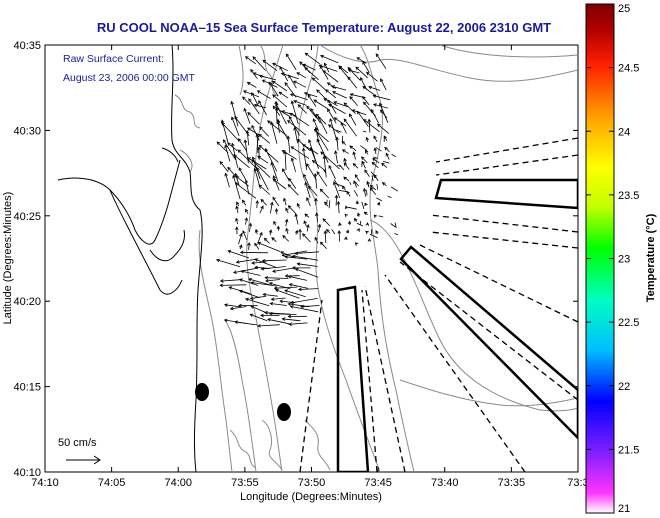 The height and width of the screenshot is (518, 660). What do you see at coordinates (45, 483) in the screenshot?
I see `x-tick-label: 74:10` at bounding box center [45, 483].